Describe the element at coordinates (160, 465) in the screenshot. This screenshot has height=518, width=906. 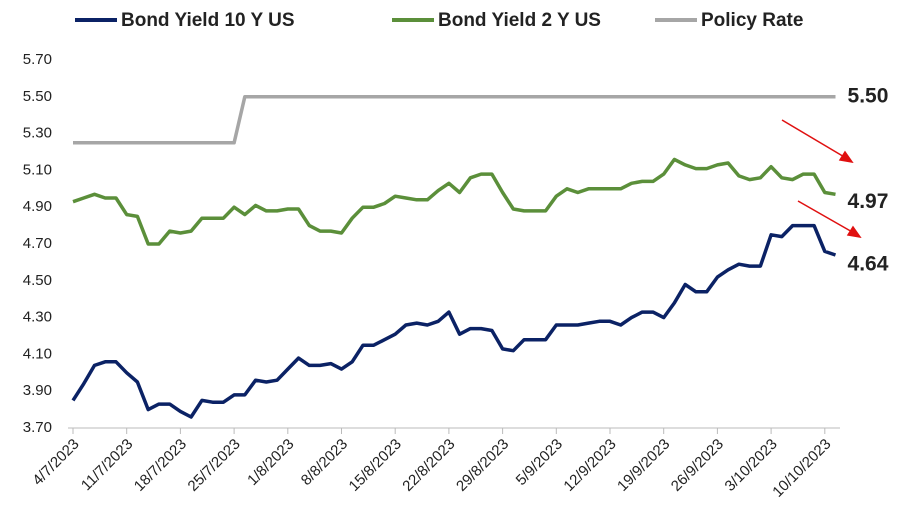
I see `x-tick-label: 18/7/2023` at that location.